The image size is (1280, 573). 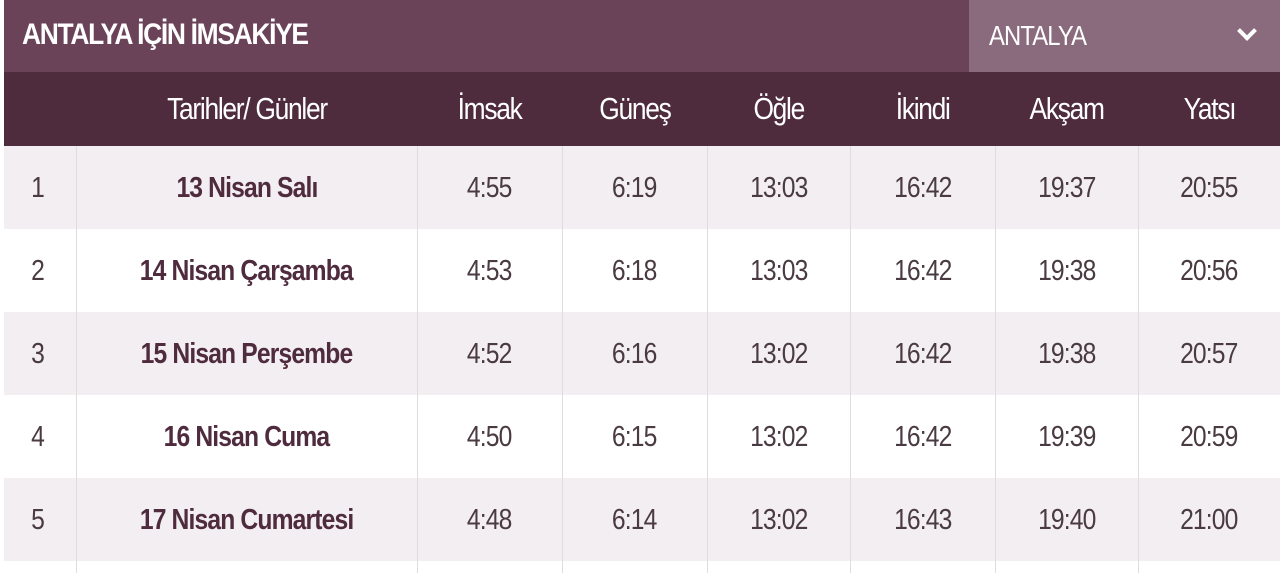 What do you see at coordinates (635, 187) in the screenshot?
I see `time-cell: 6:19` at bounding box center [635, 187].